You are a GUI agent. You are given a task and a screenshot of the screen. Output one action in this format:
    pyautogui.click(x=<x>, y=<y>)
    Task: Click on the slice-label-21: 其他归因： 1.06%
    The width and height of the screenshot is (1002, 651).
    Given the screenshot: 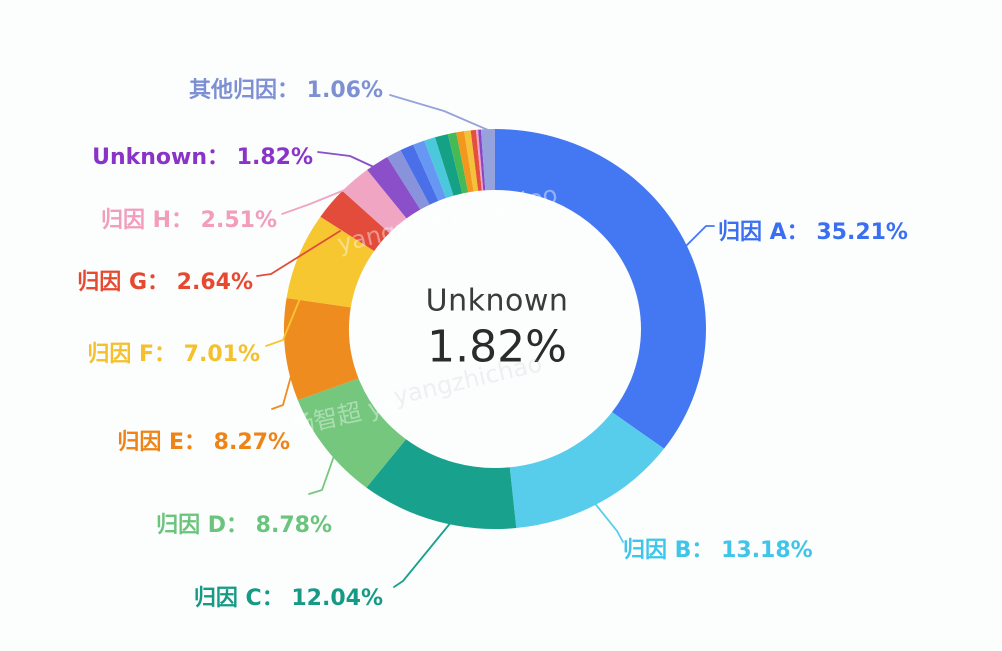 What is the action you would take?
    pyautogui.click(x=286, y=90)
    